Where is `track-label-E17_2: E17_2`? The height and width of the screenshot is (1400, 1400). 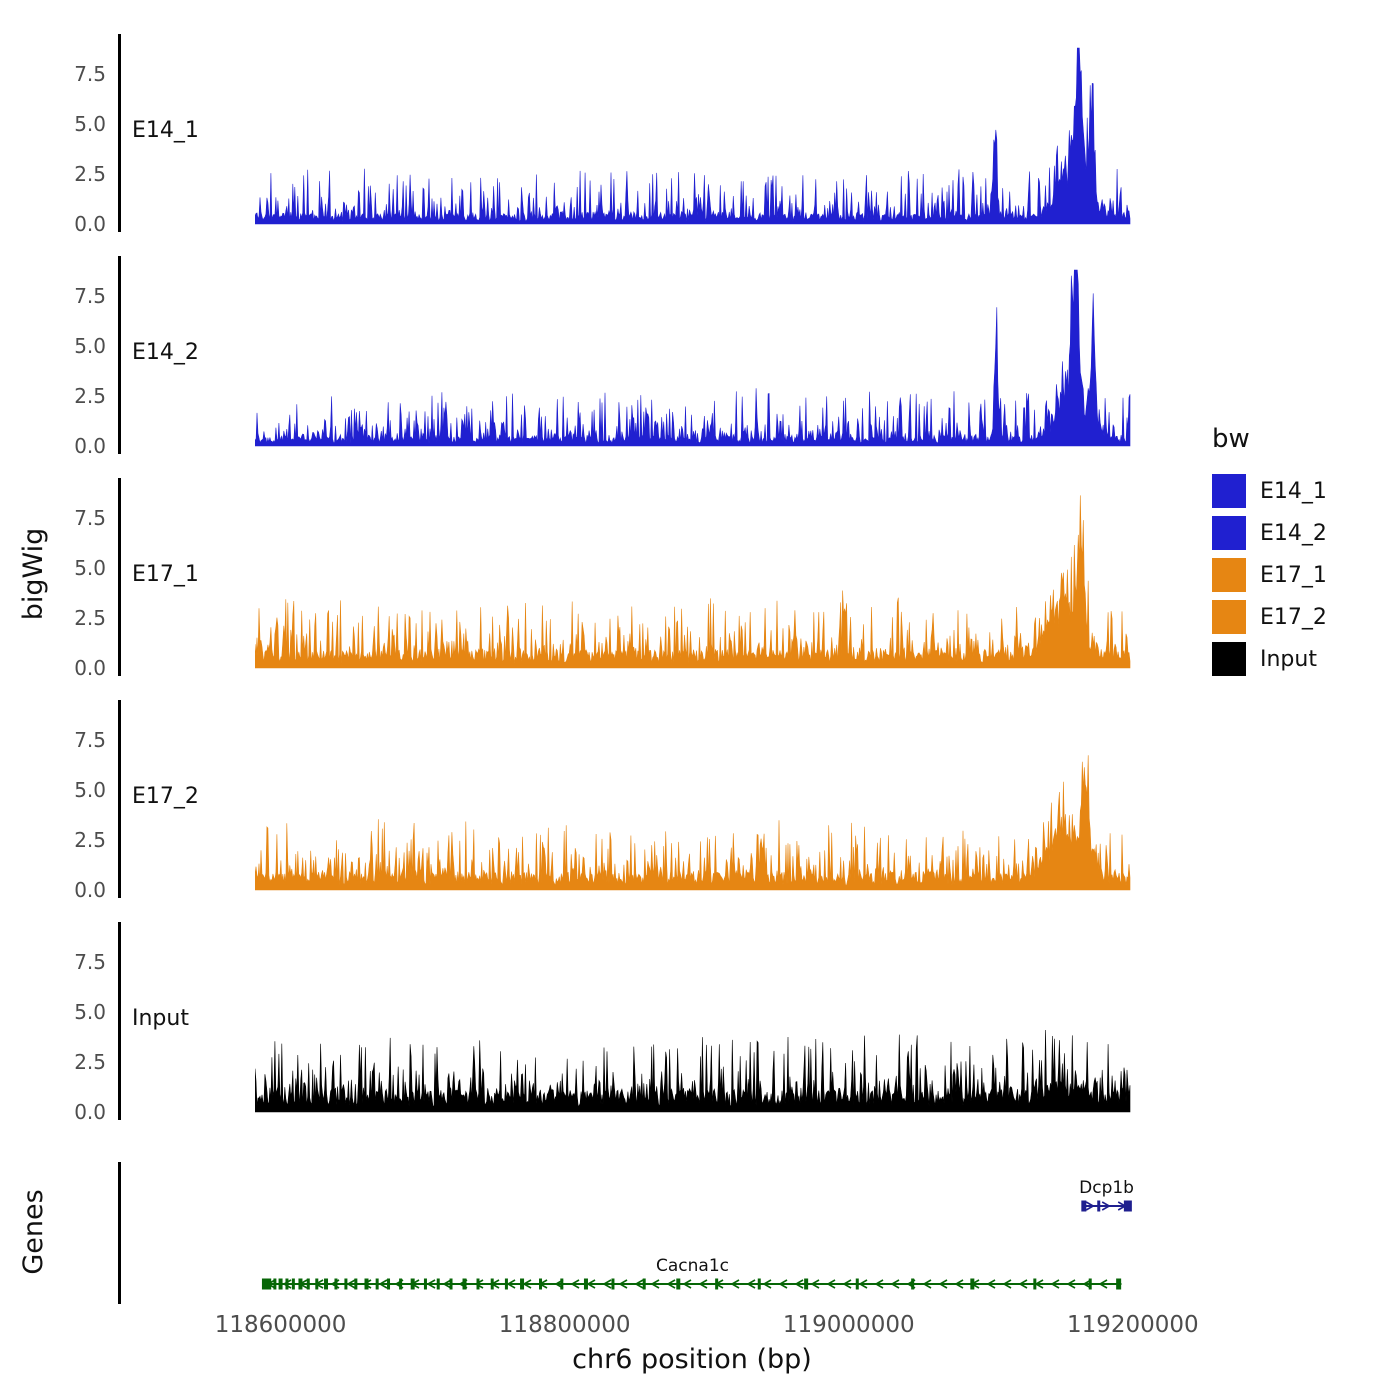
track-label-E17_2: E17_2 is located at coordinates (165, 796).